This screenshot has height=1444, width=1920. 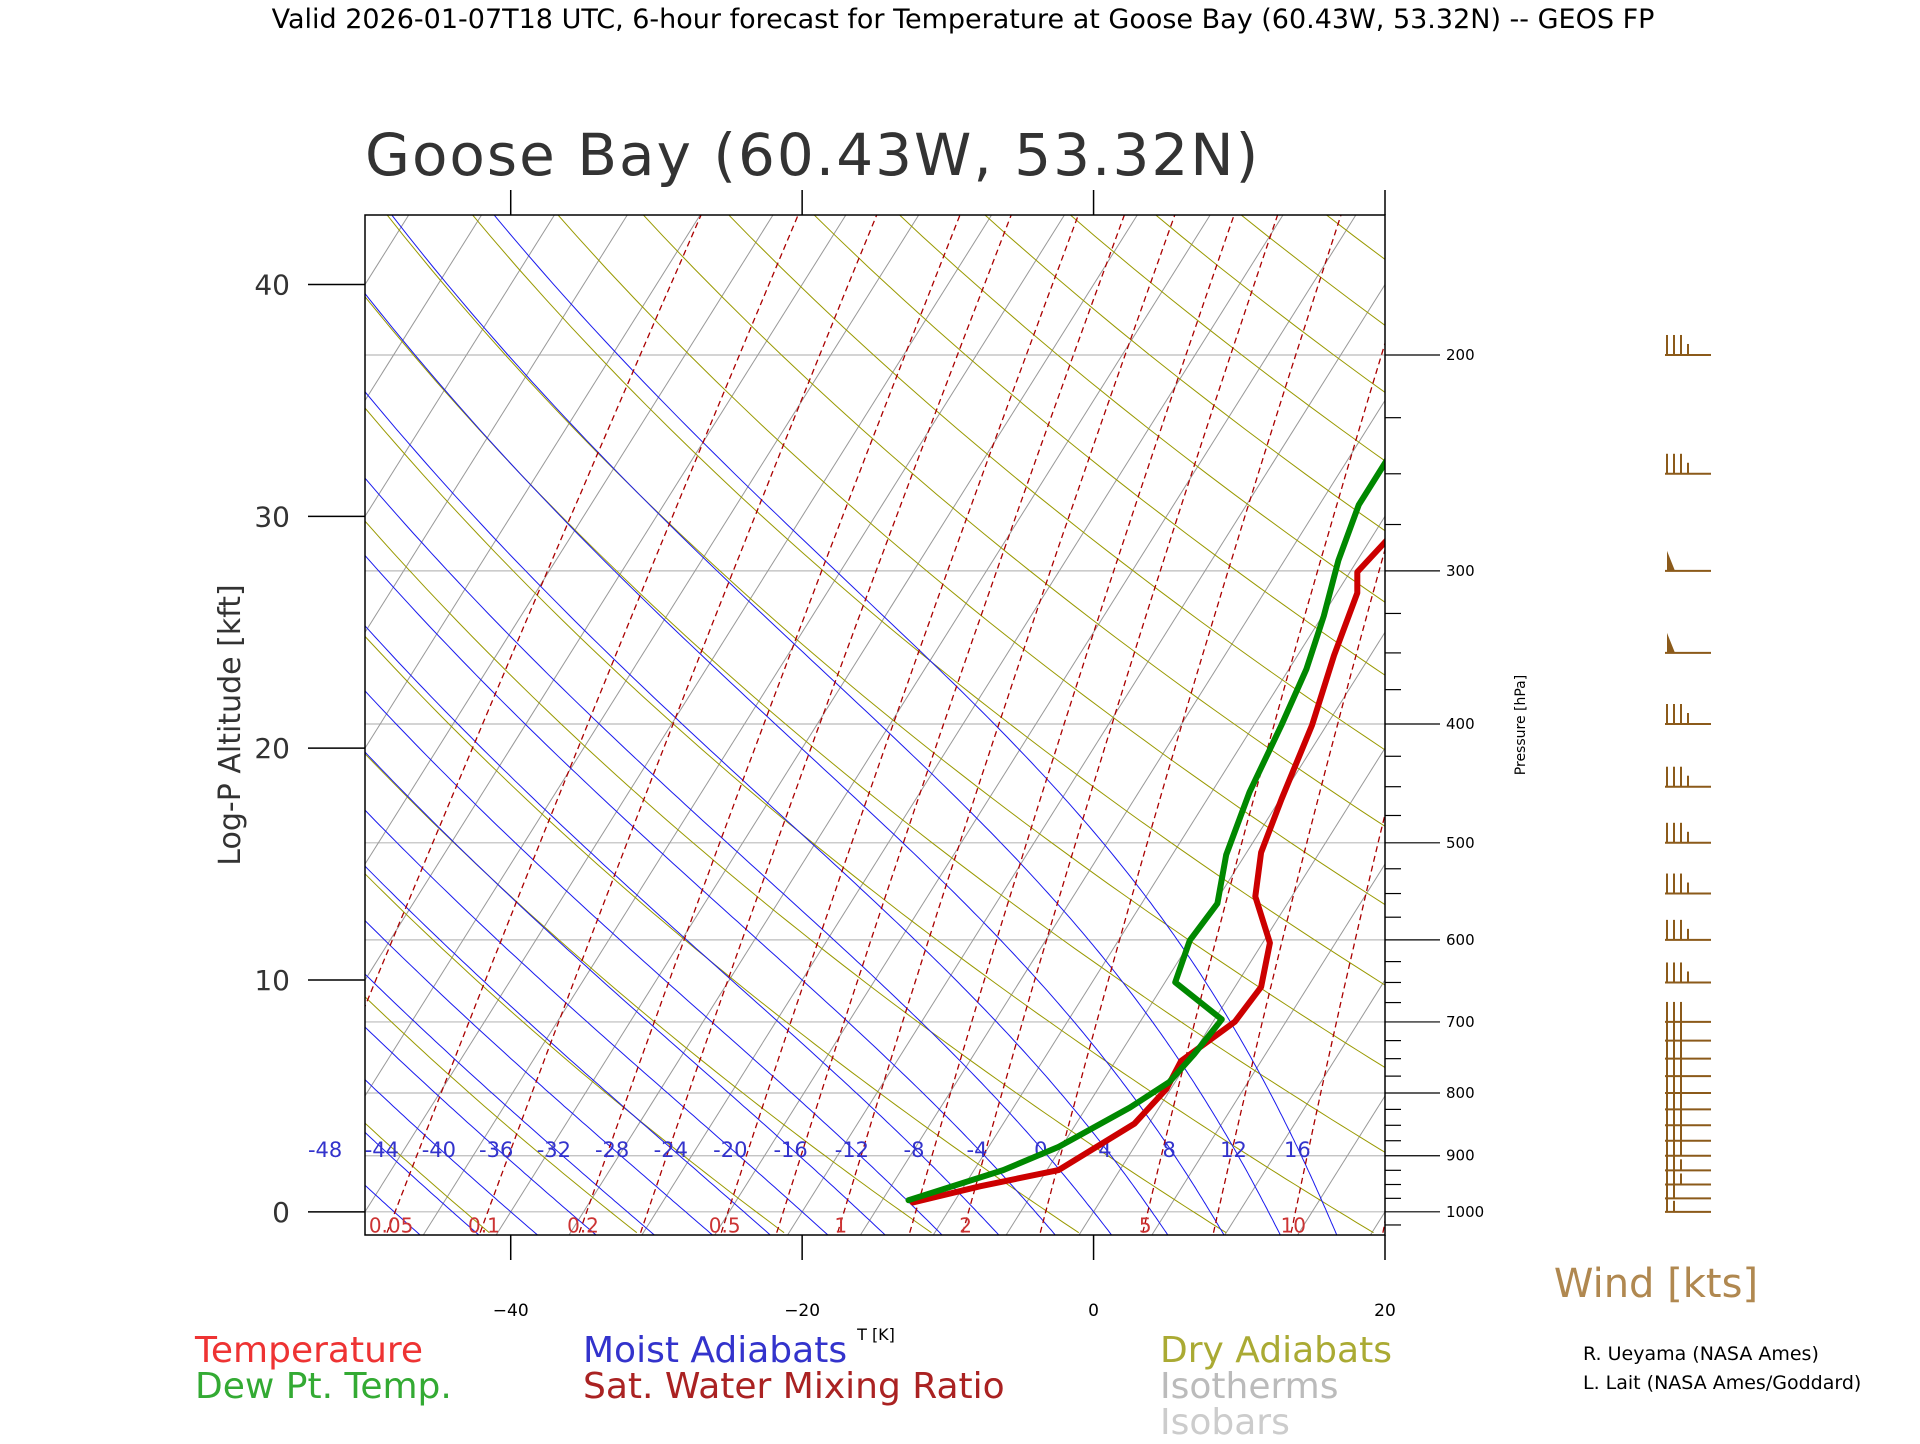 I want to click on chart-title: Goose Bay (60.43W, 53.32N), so click(x=812, y=155).